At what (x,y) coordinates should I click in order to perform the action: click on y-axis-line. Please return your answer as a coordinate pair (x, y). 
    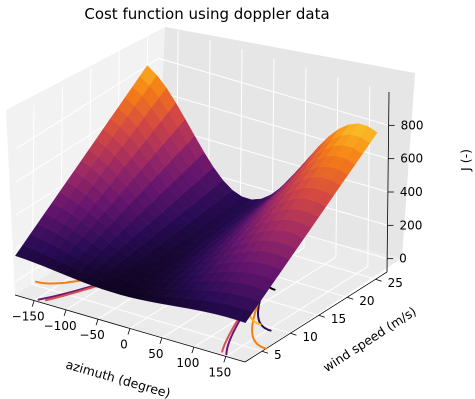
    Looking at the image, I should click on (316, 317).